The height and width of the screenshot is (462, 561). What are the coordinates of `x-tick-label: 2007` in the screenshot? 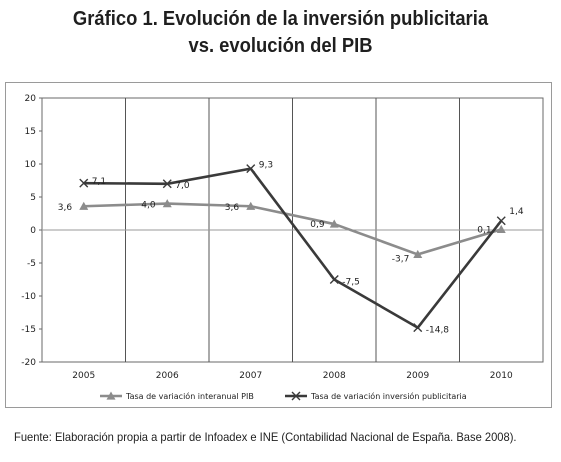 It's located at (250, 376).